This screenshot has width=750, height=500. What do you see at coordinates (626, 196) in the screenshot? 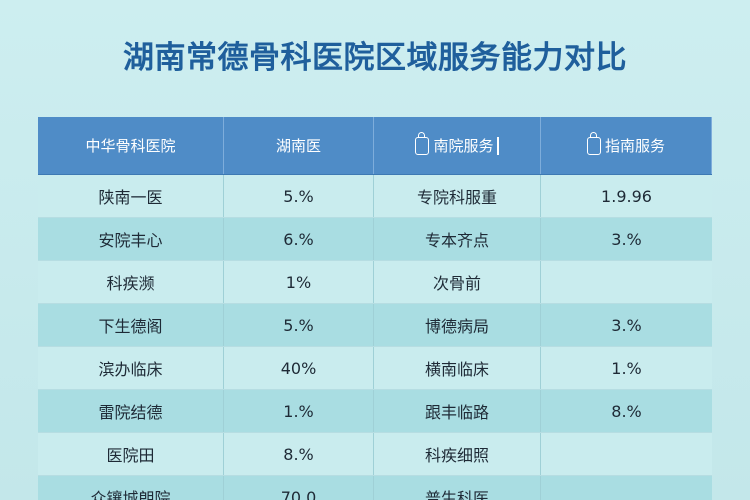
I see `row-1-col-4: 1.9.96` at bounding box center [626, 196].